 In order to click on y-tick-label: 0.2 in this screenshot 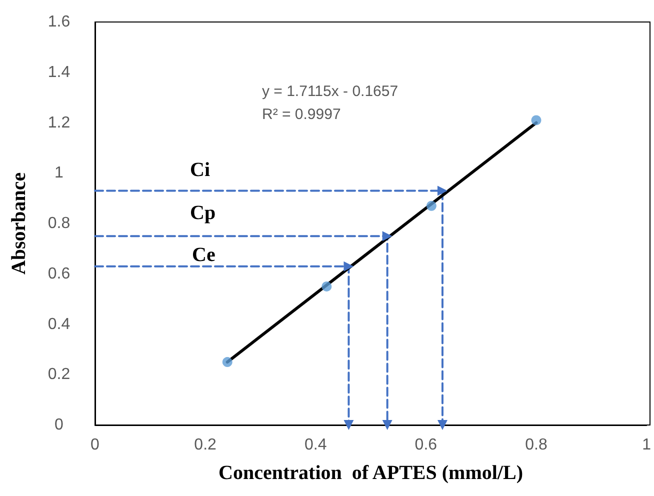, I will do `click(59, 375)`.